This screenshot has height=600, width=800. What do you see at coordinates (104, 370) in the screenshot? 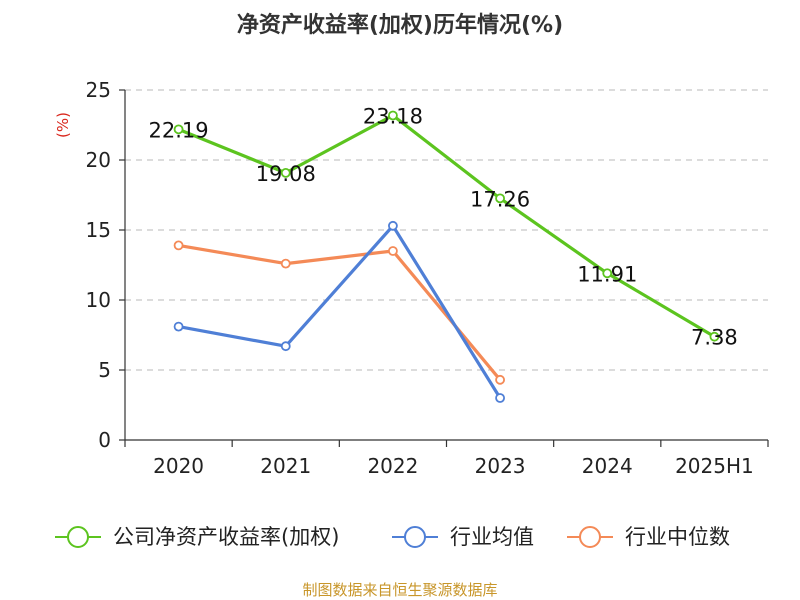
I see `y-tick-label: 5` at bounding box center [104, 370].